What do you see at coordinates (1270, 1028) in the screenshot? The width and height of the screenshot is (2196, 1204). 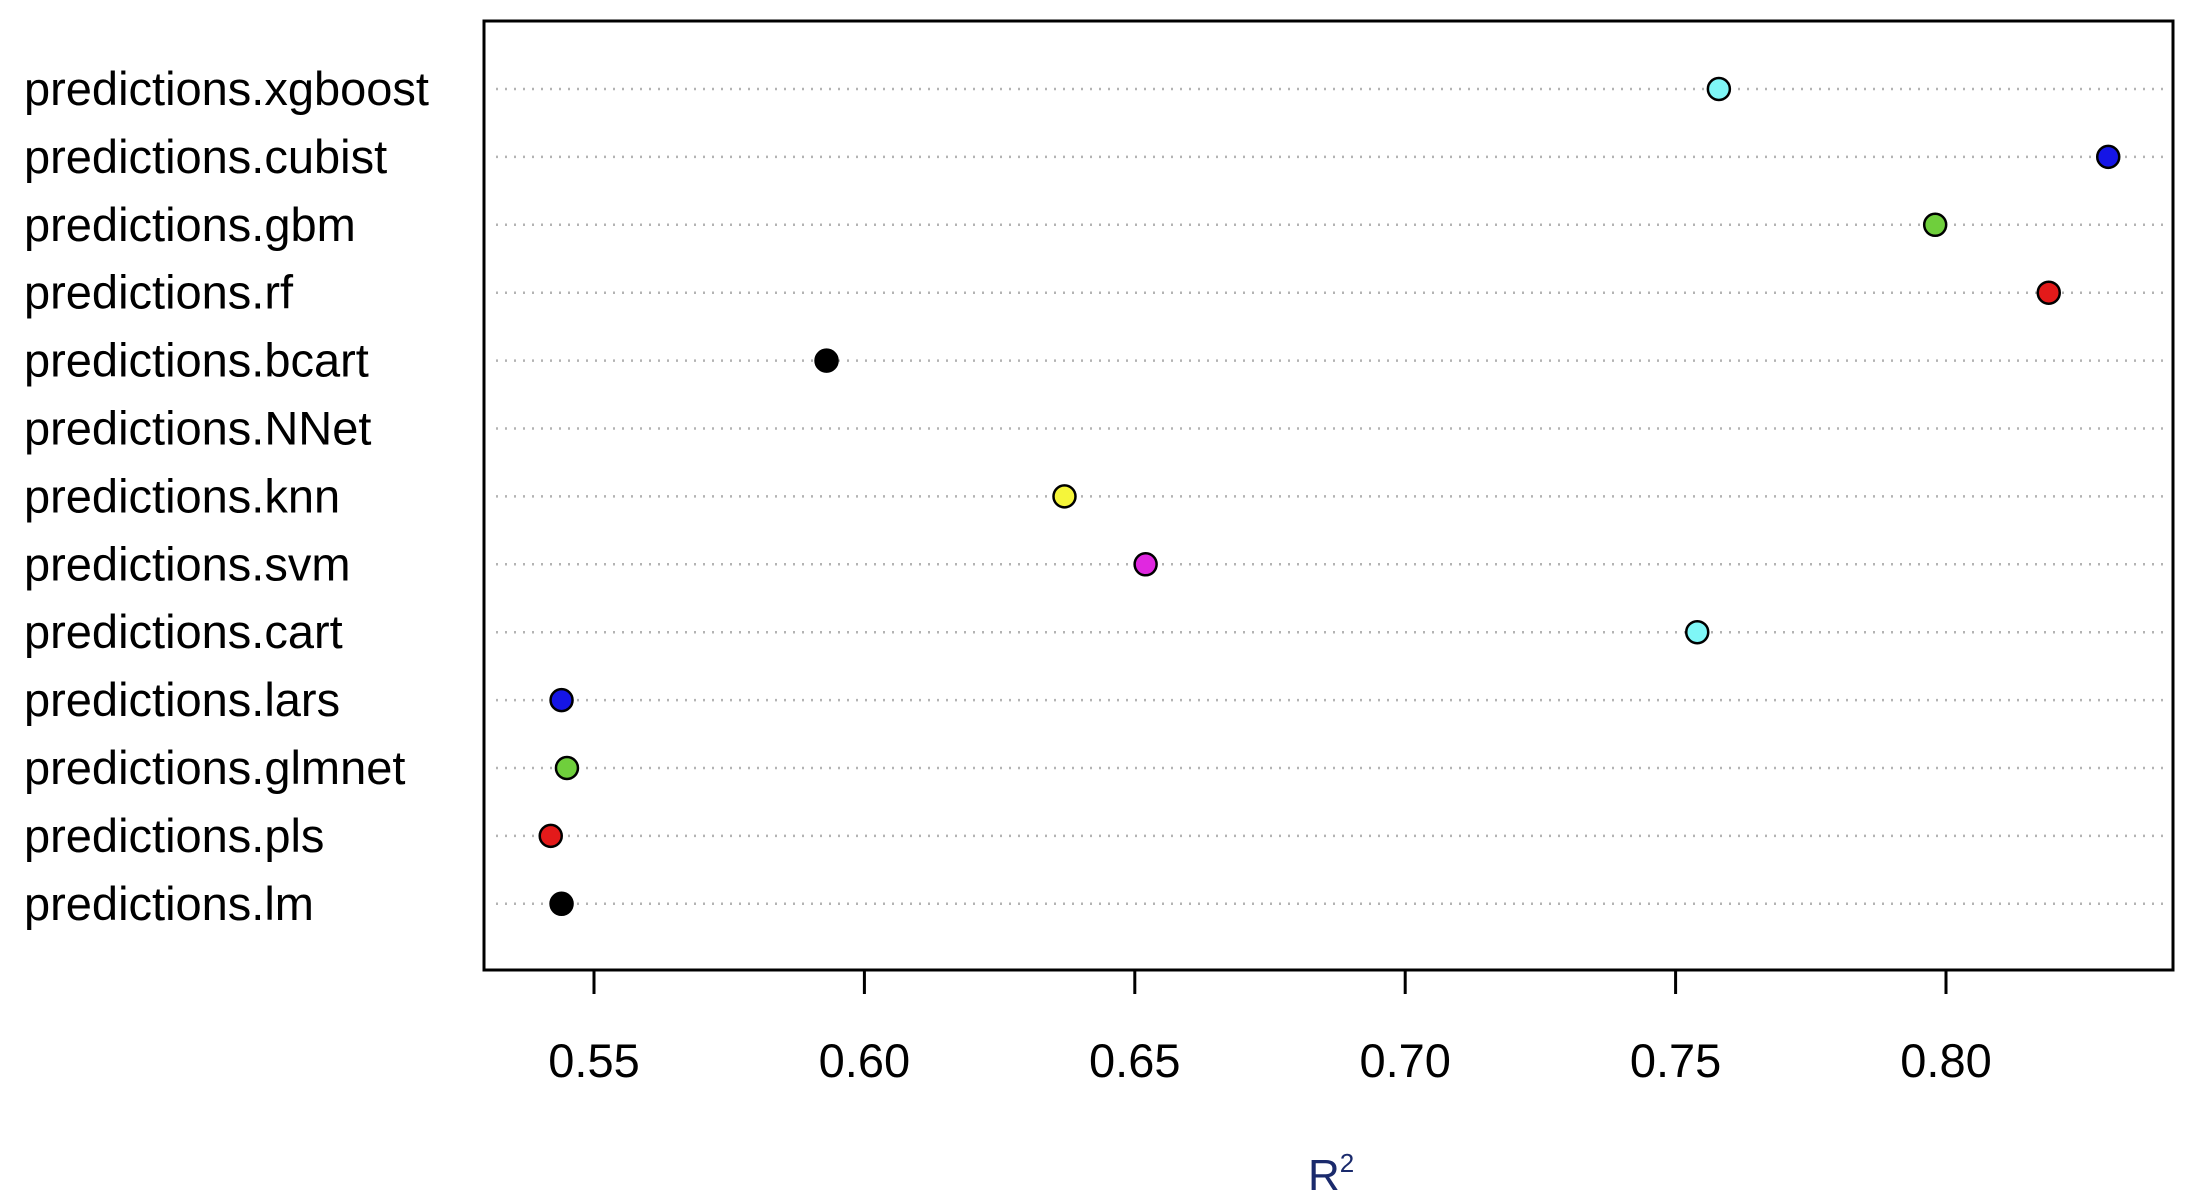 I see `x-ticks: 0.55 0.60 0.65 0.70 0.75 0.80` at bounding box center [1270, 1028].